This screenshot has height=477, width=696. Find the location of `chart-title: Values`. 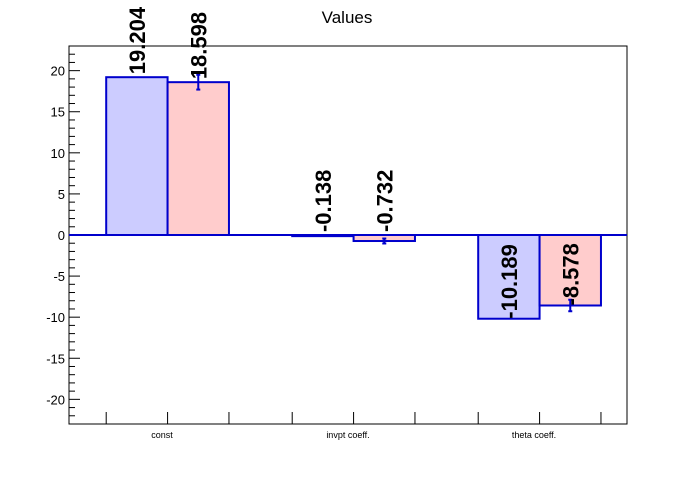

chart-title: Values is located at coordinates (347, 17).